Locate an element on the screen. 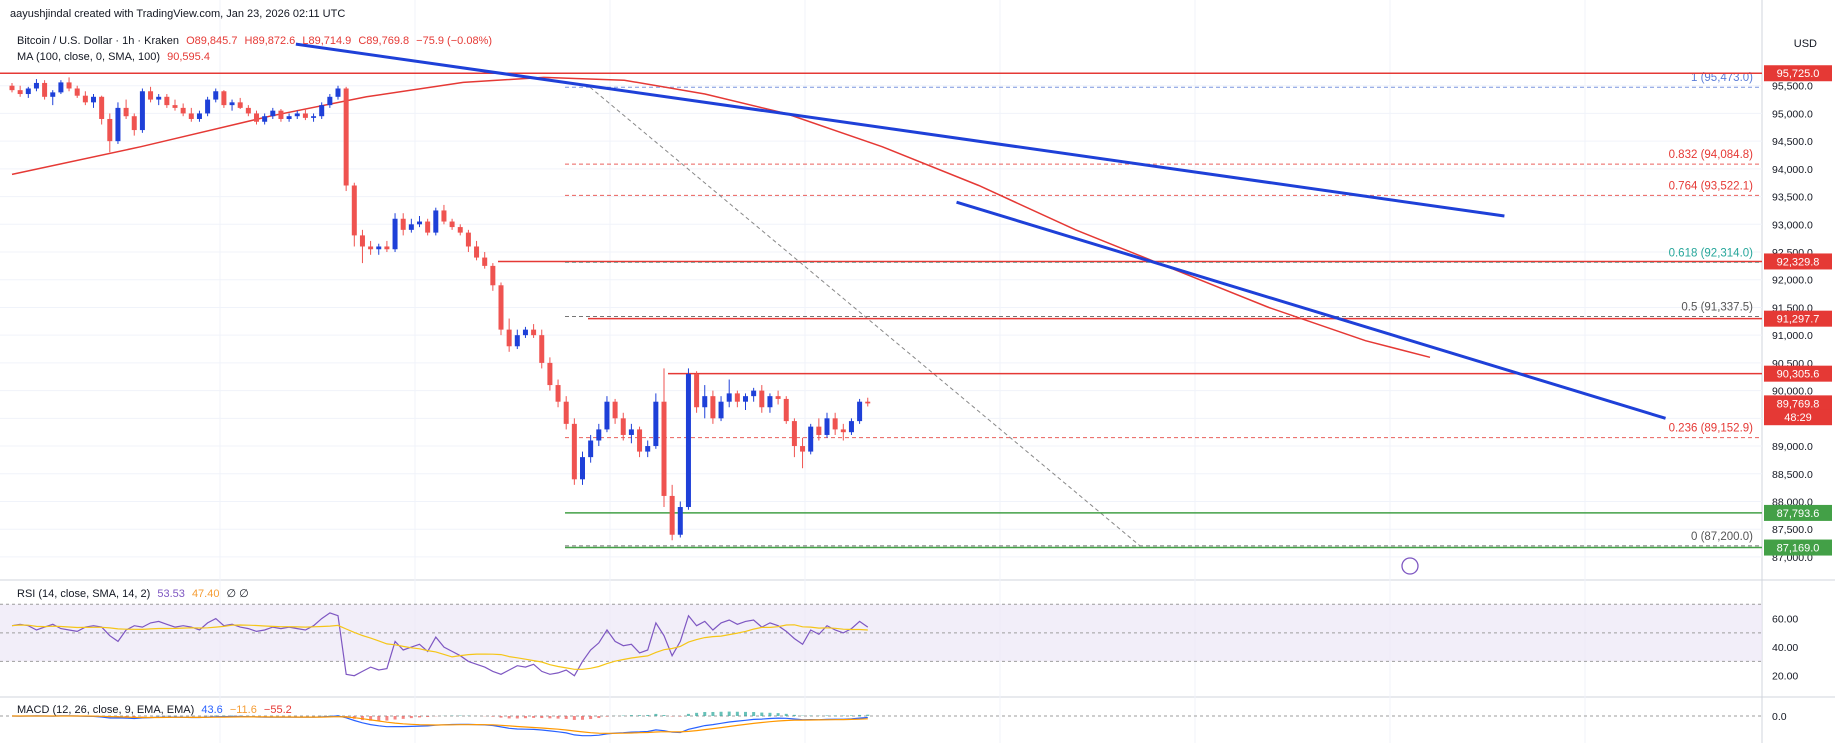  rsi-line is located at coordinates (440, 644).